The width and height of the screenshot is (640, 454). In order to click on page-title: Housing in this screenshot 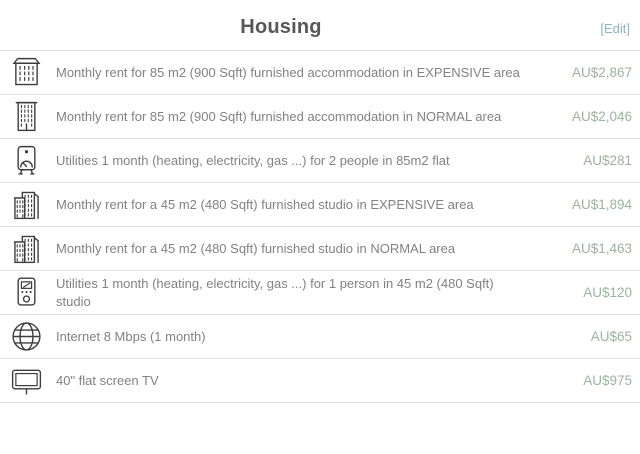, I will do `click(281, 27)`.